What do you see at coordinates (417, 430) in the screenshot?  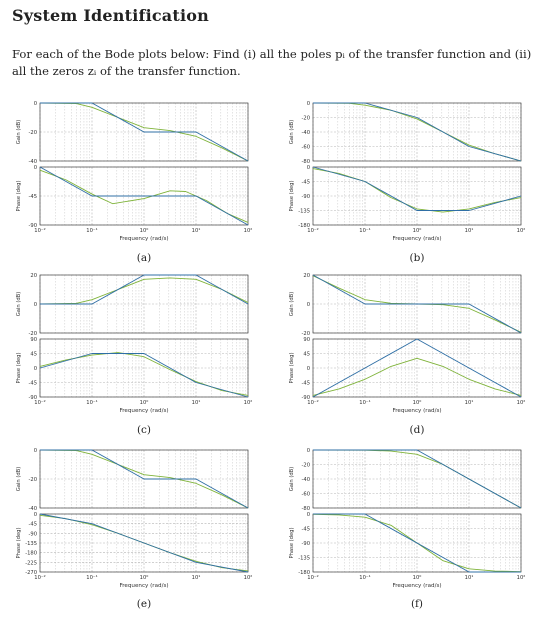 I see `figure-caption: (d)` at bounding box center [417, 430].